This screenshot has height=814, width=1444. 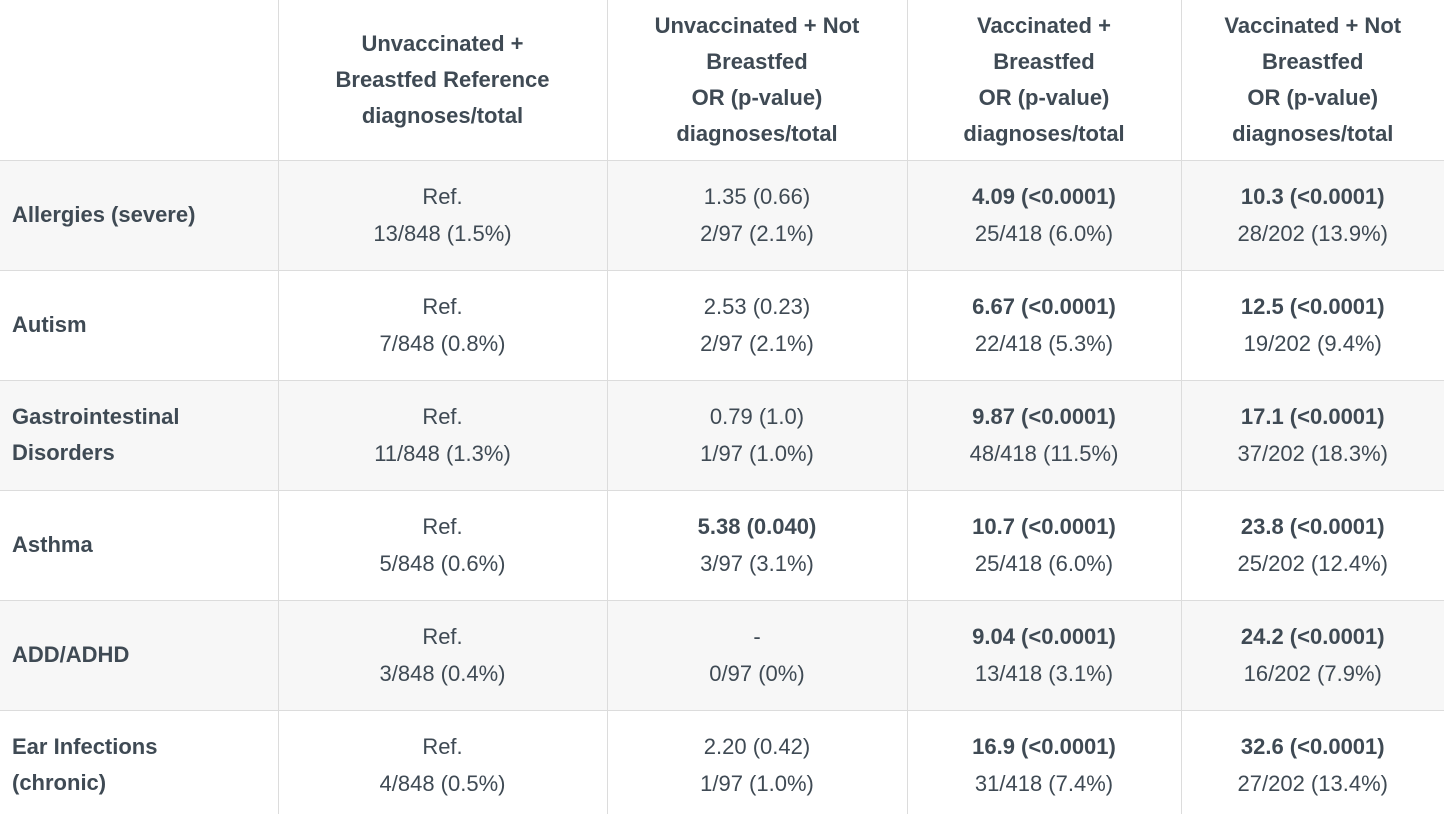 What do you see at coordinates (139, 80) in the screenshot?
I see `header-empty-cell` at bounding box center [139, 80].